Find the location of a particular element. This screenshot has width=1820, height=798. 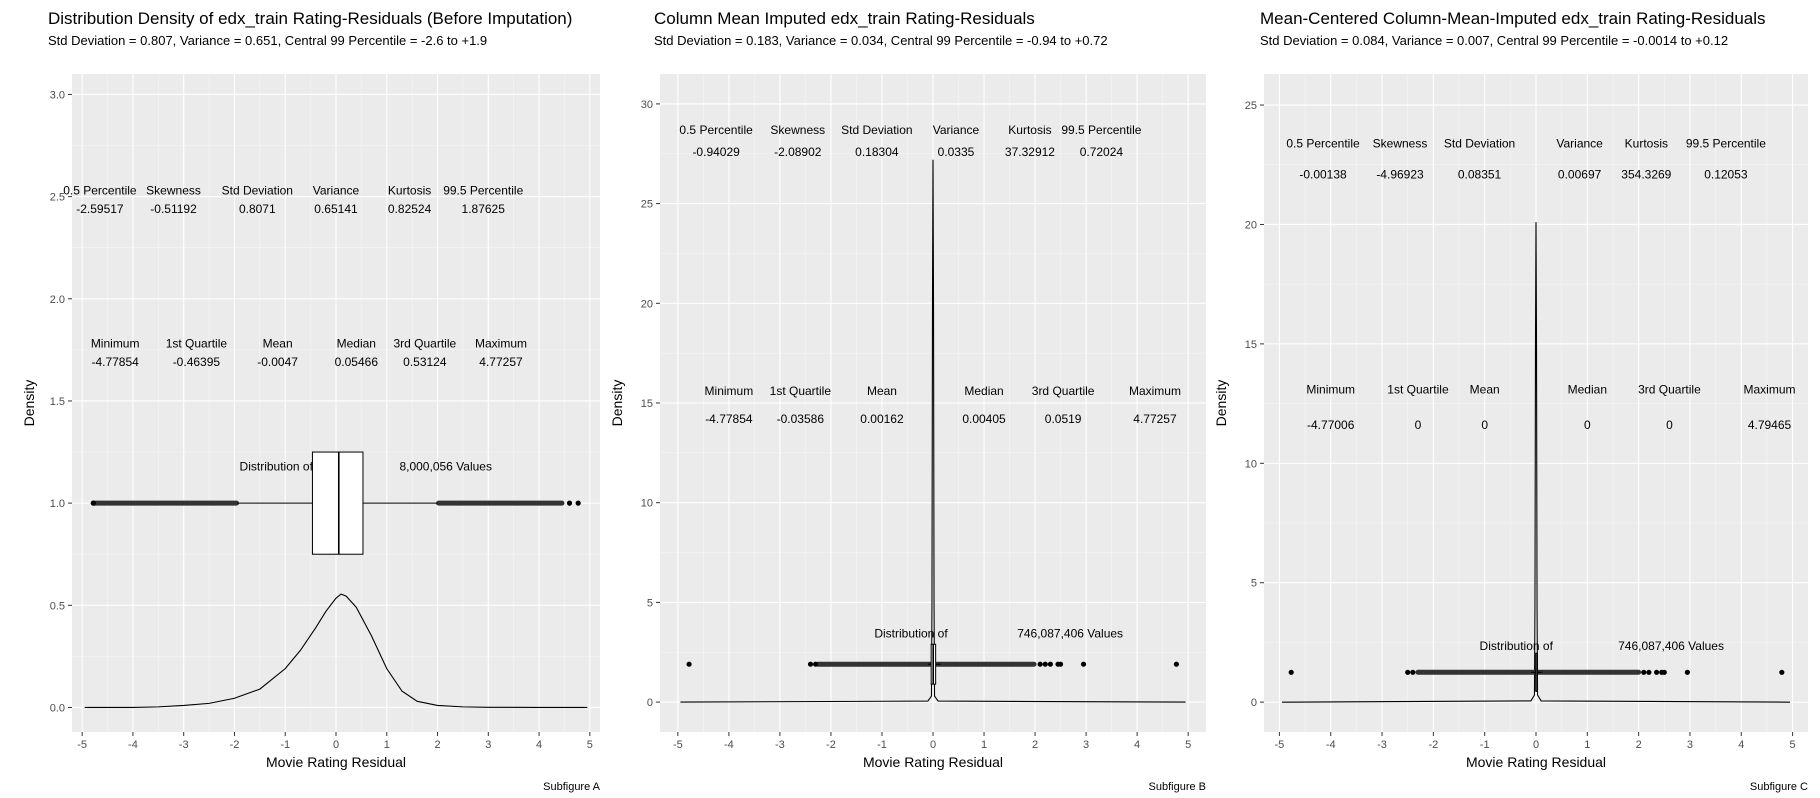

y-tick-label: 3.0 is located at coordinates (57, 95).